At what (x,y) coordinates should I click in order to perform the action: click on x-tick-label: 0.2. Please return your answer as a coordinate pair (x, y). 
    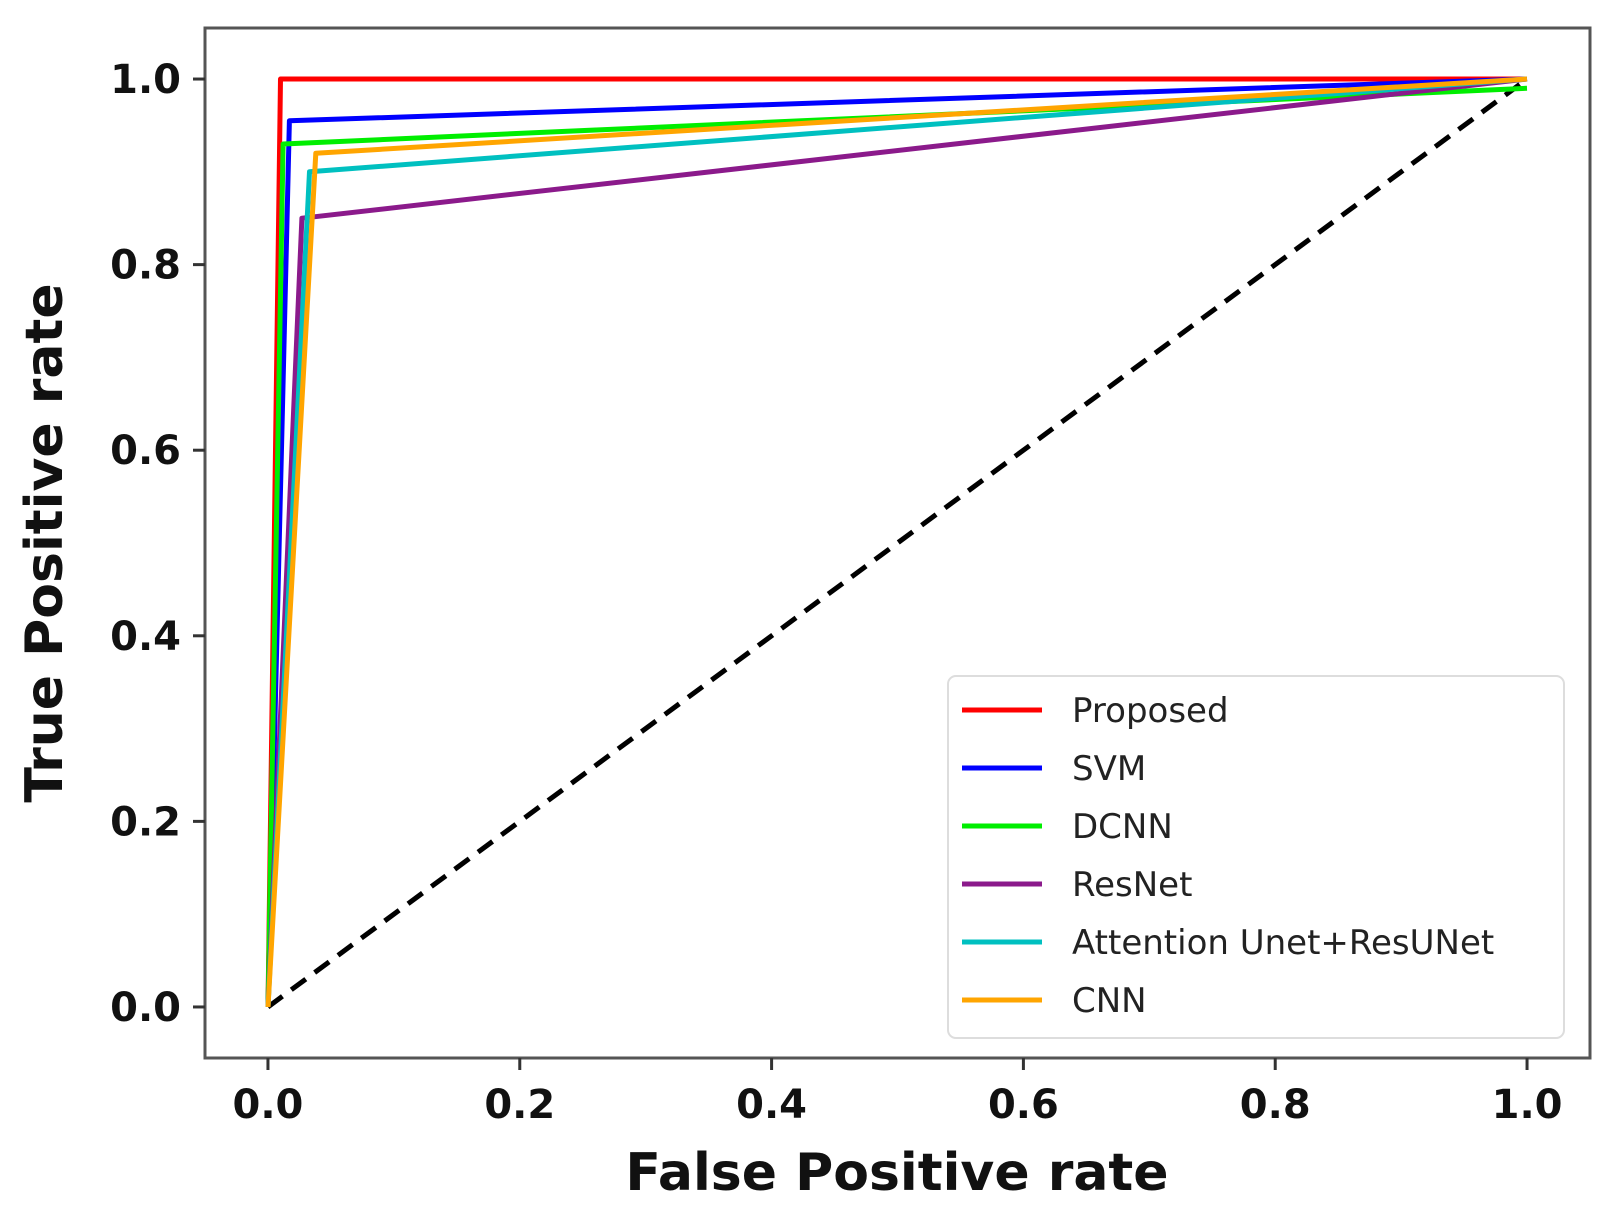
    Looking at the image, I should click on (519, 1105).